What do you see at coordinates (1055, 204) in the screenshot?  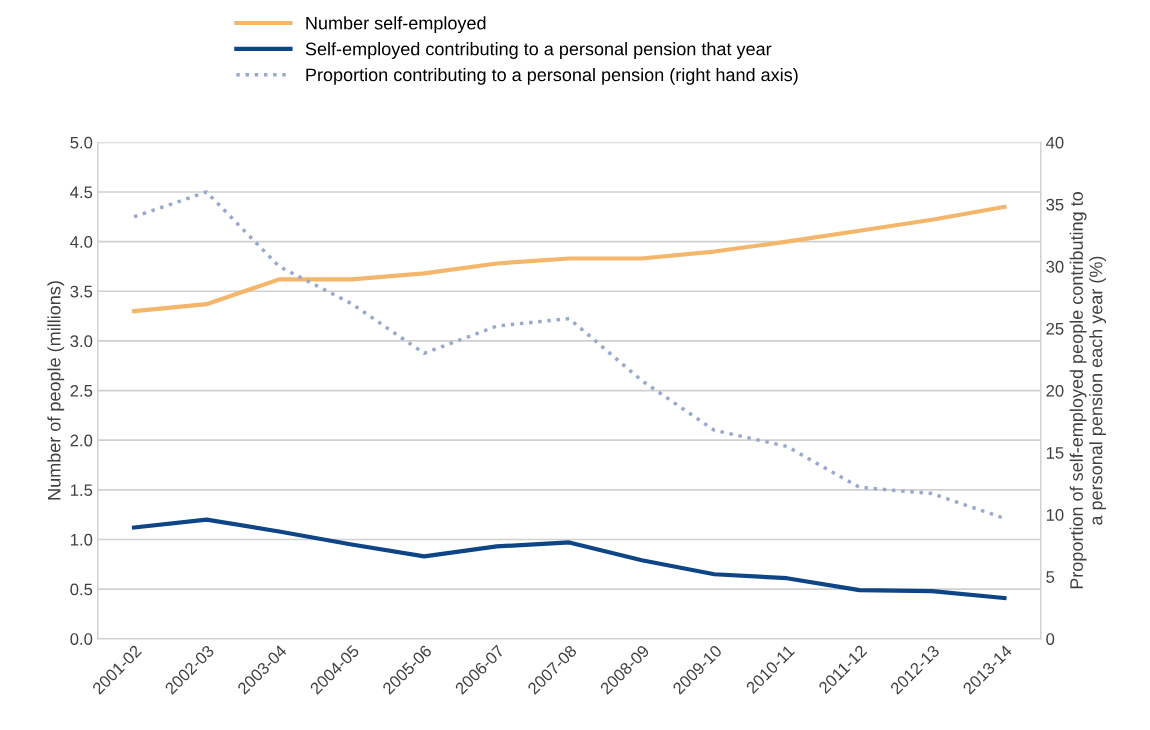 I see `y2-tick-label: 35` at bounding box center [1055, 204].